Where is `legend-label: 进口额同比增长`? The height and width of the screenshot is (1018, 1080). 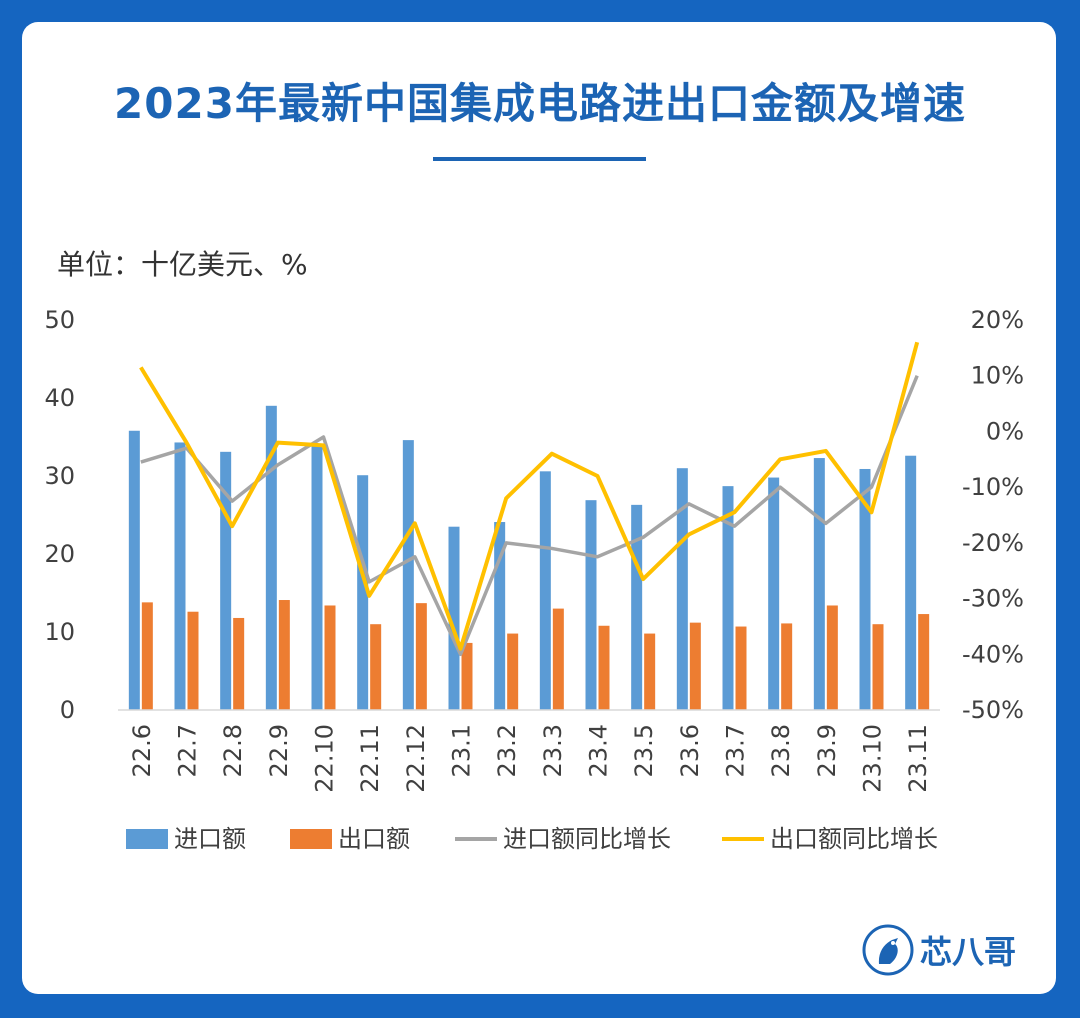 legend-label: 进口额同比增长 is located at coordinates (587, 839).